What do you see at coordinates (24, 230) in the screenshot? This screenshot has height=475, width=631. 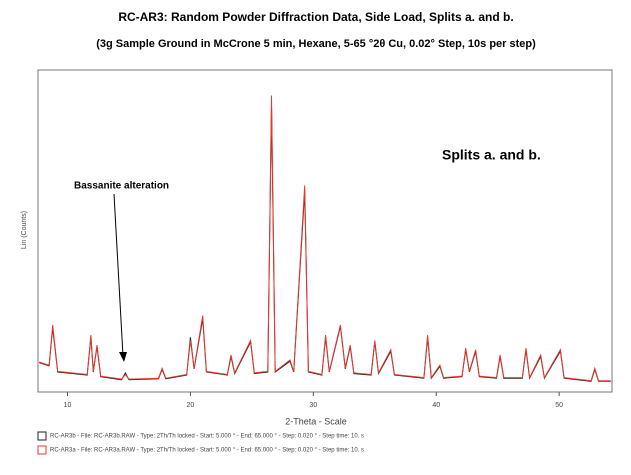 I see `y-axis-label: Lin (Counts)` at bounding box center [24, 230].